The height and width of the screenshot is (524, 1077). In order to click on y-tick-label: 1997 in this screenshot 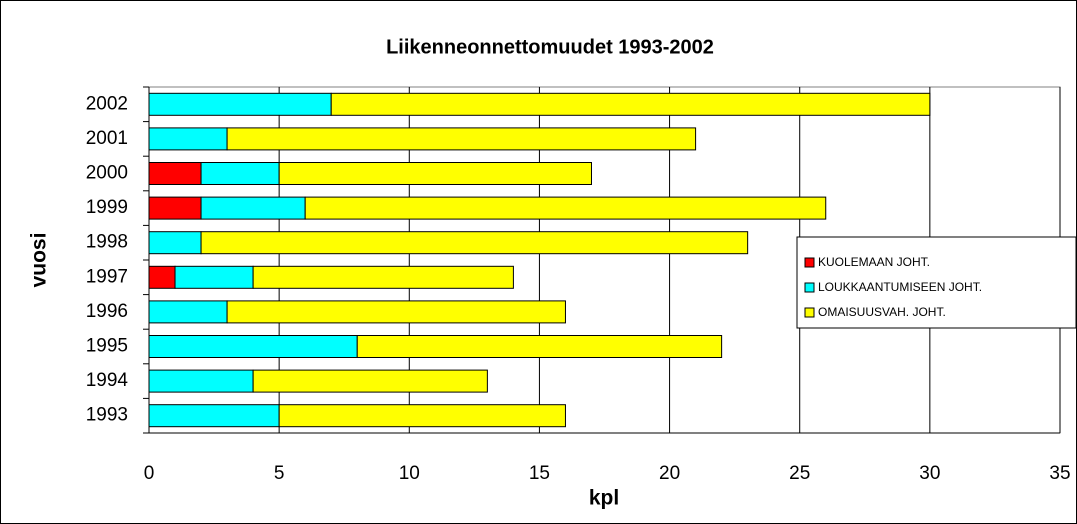, I will do `click(107, 276)`.